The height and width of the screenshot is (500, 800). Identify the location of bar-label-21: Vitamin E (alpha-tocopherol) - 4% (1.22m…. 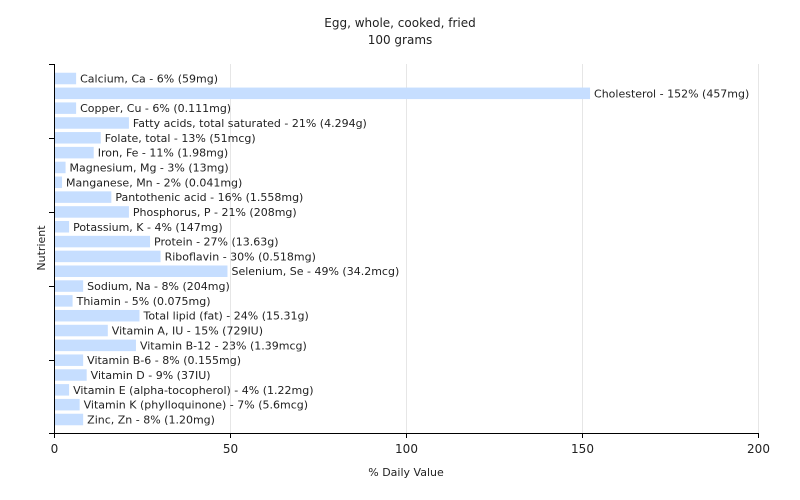
(193, 390).